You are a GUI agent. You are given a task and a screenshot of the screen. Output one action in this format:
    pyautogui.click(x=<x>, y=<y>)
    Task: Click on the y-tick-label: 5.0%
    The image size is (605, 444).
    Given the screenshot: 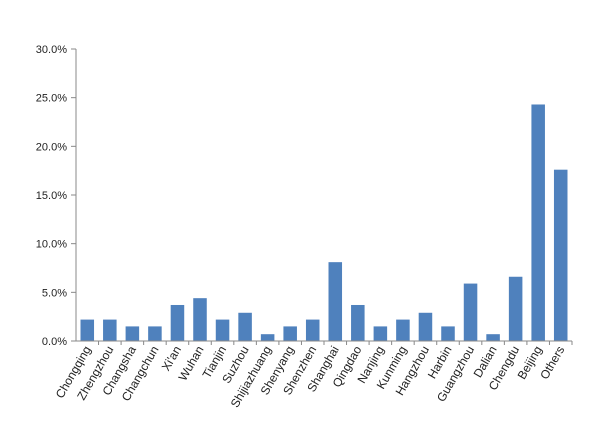 What is the action you would take?
    pyautogui.click(x=54, y=293)
    